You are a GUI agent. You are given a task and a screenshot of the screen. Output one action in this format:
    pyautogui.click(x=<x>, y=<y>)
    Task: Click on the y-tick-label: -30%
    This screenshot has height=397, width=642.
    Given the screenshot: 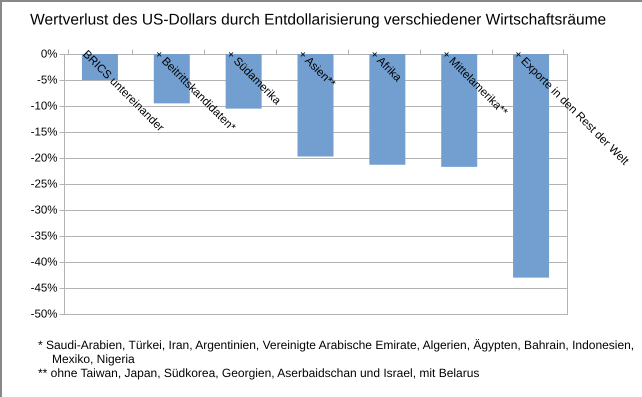 What is the action you would take?
    pyautogui.click(x=44, y=210)
    